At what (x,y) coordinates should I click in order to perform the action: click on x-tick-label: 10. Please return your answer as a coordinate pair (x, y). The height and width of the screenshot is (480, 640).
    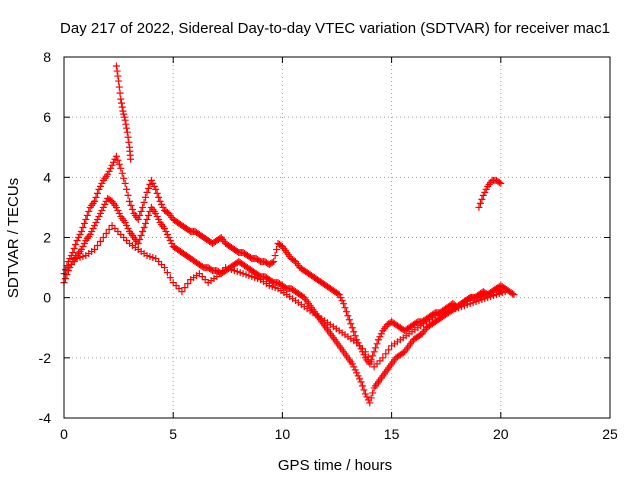
    Looking at the image, I should click on (283, 434).